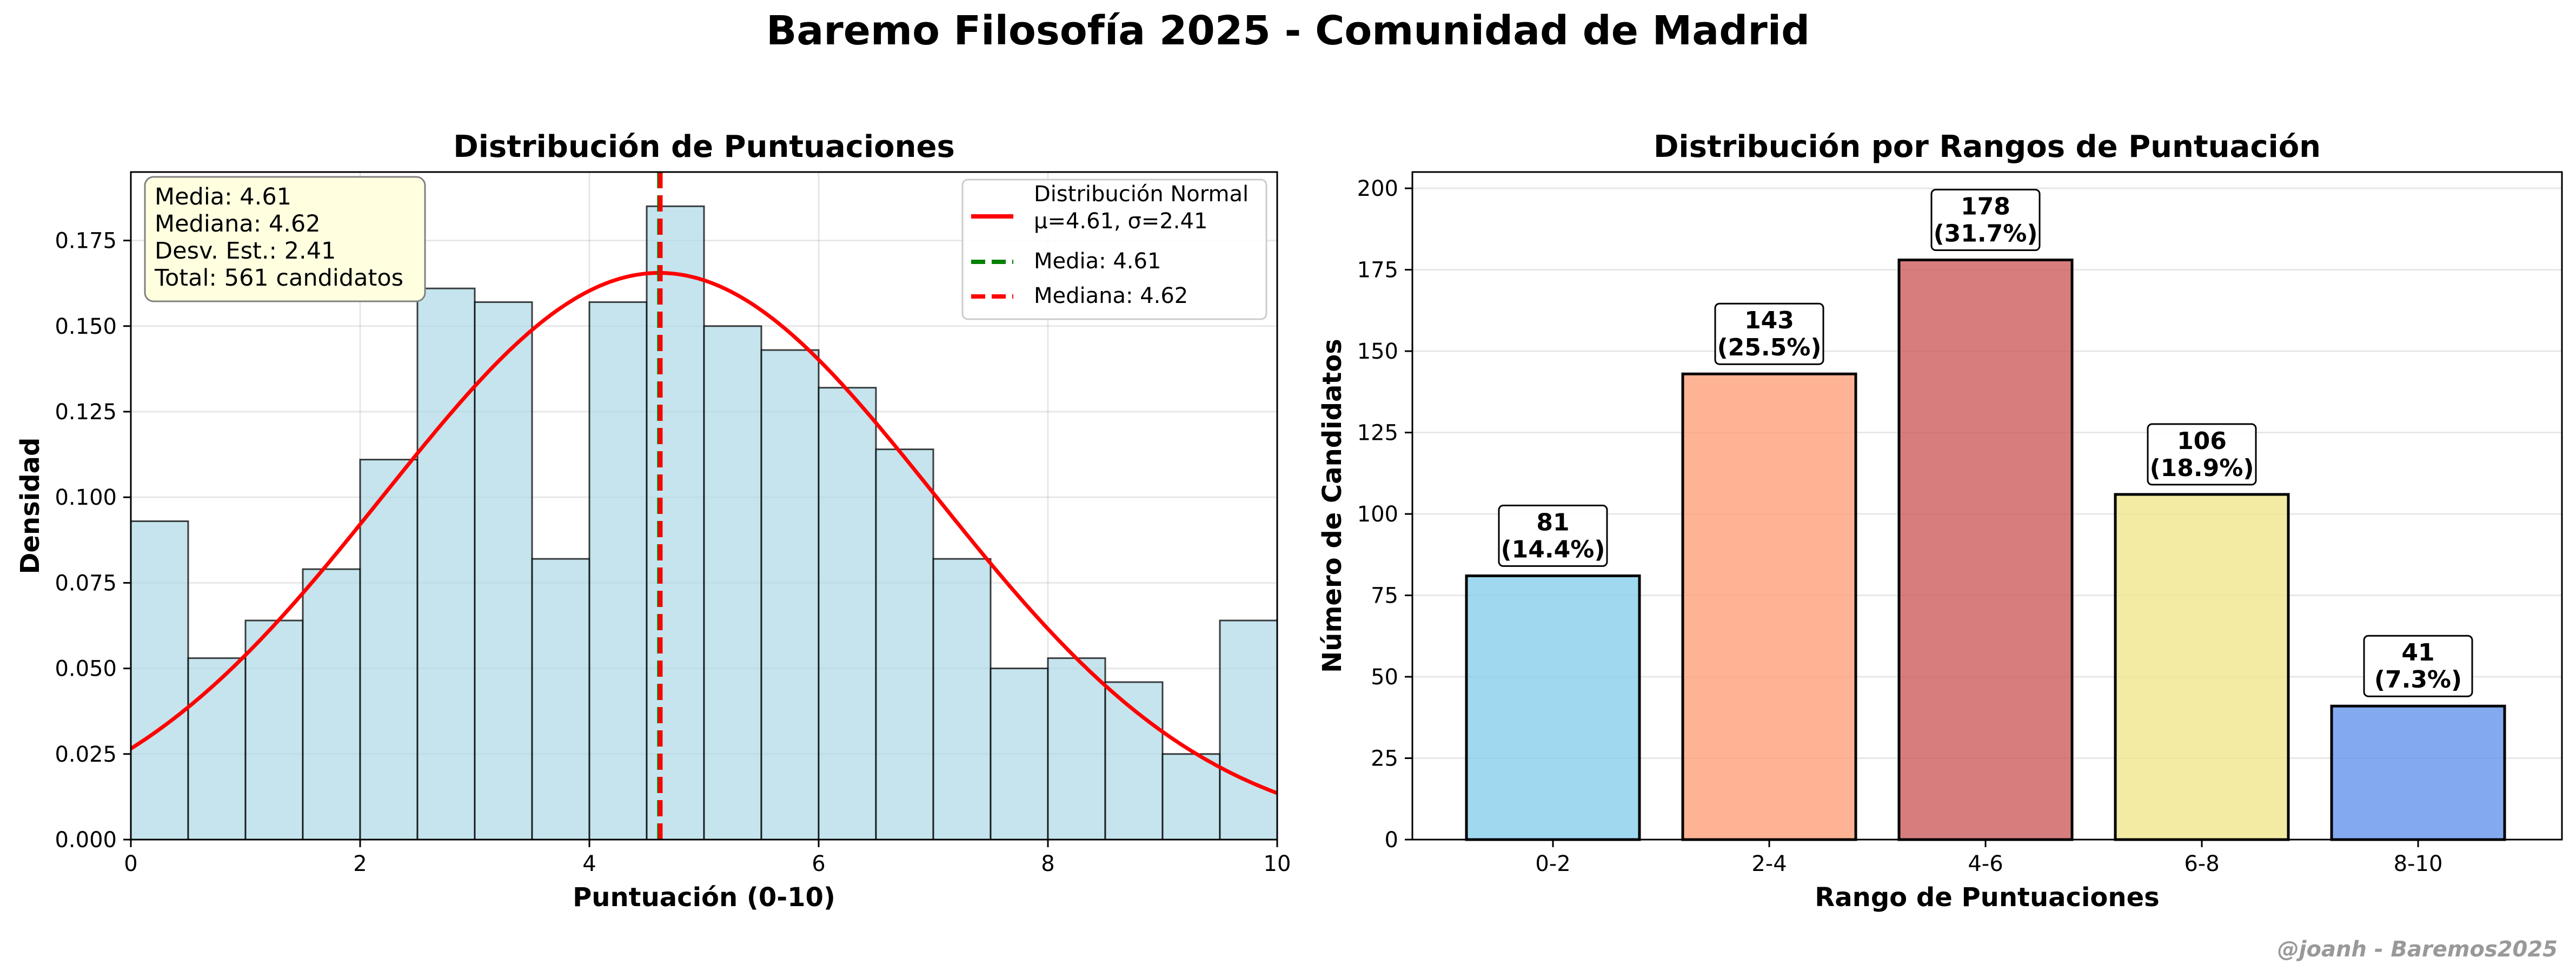 Image resolution: width=2576 pixels, height=977 pixels. What do you see at coordinates (1987, 146) in the screenshot?
I see `chart-title: Distribución por Rangos de Puntuación` at bounding box center [1987, 146].